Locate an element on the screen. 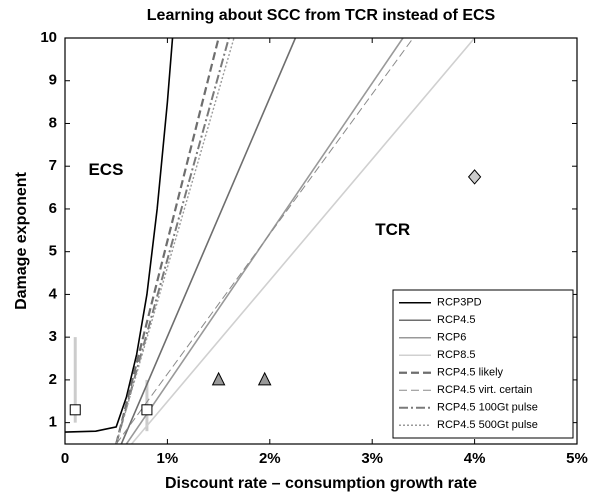 This screenshot has height=497, width=603. legend-label: RCP4.5 500Gt pulse is located at coordinates (487, 425).